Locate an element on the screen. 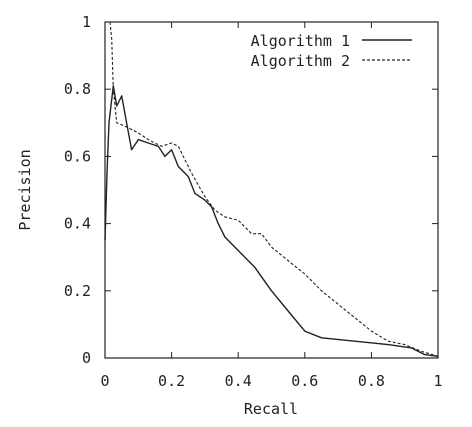 The image size is (472, 427). x-tick-label: 0.2 is located at coordinates (171, 381).